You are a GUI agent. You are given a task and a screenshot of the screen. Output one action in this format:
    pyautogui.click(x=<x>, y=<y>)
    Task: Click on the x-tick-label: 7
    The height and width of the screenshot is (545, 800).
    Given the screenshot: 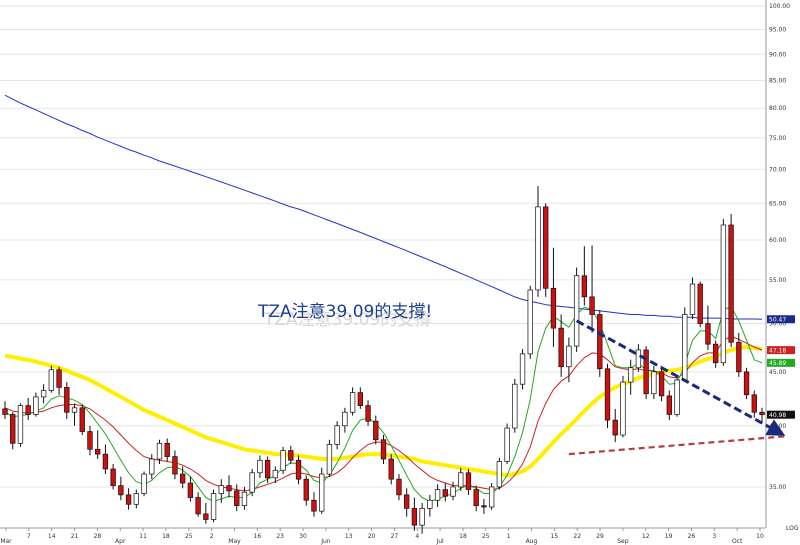 What is the action you would take?
    pyautogui.click(x=29, y=536)
    